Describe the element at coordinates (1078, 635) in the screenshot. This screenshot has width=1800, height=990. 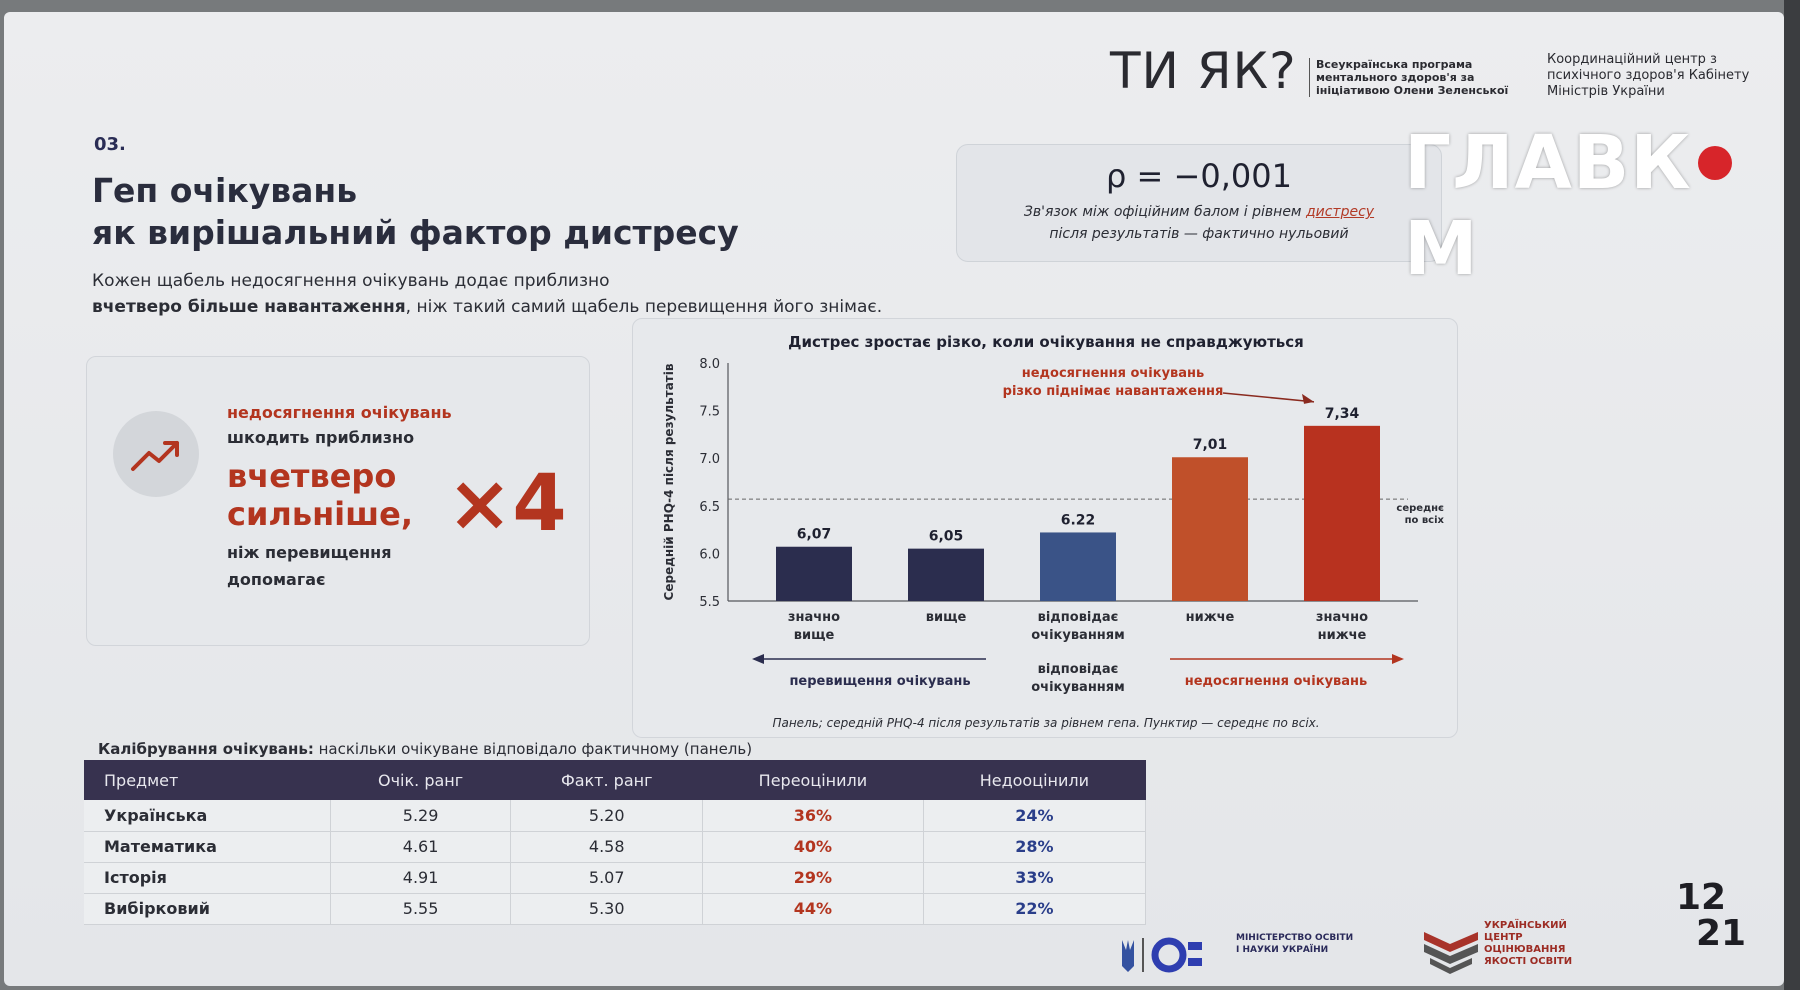
I see `x-tick-label: очікуванням` at that location.